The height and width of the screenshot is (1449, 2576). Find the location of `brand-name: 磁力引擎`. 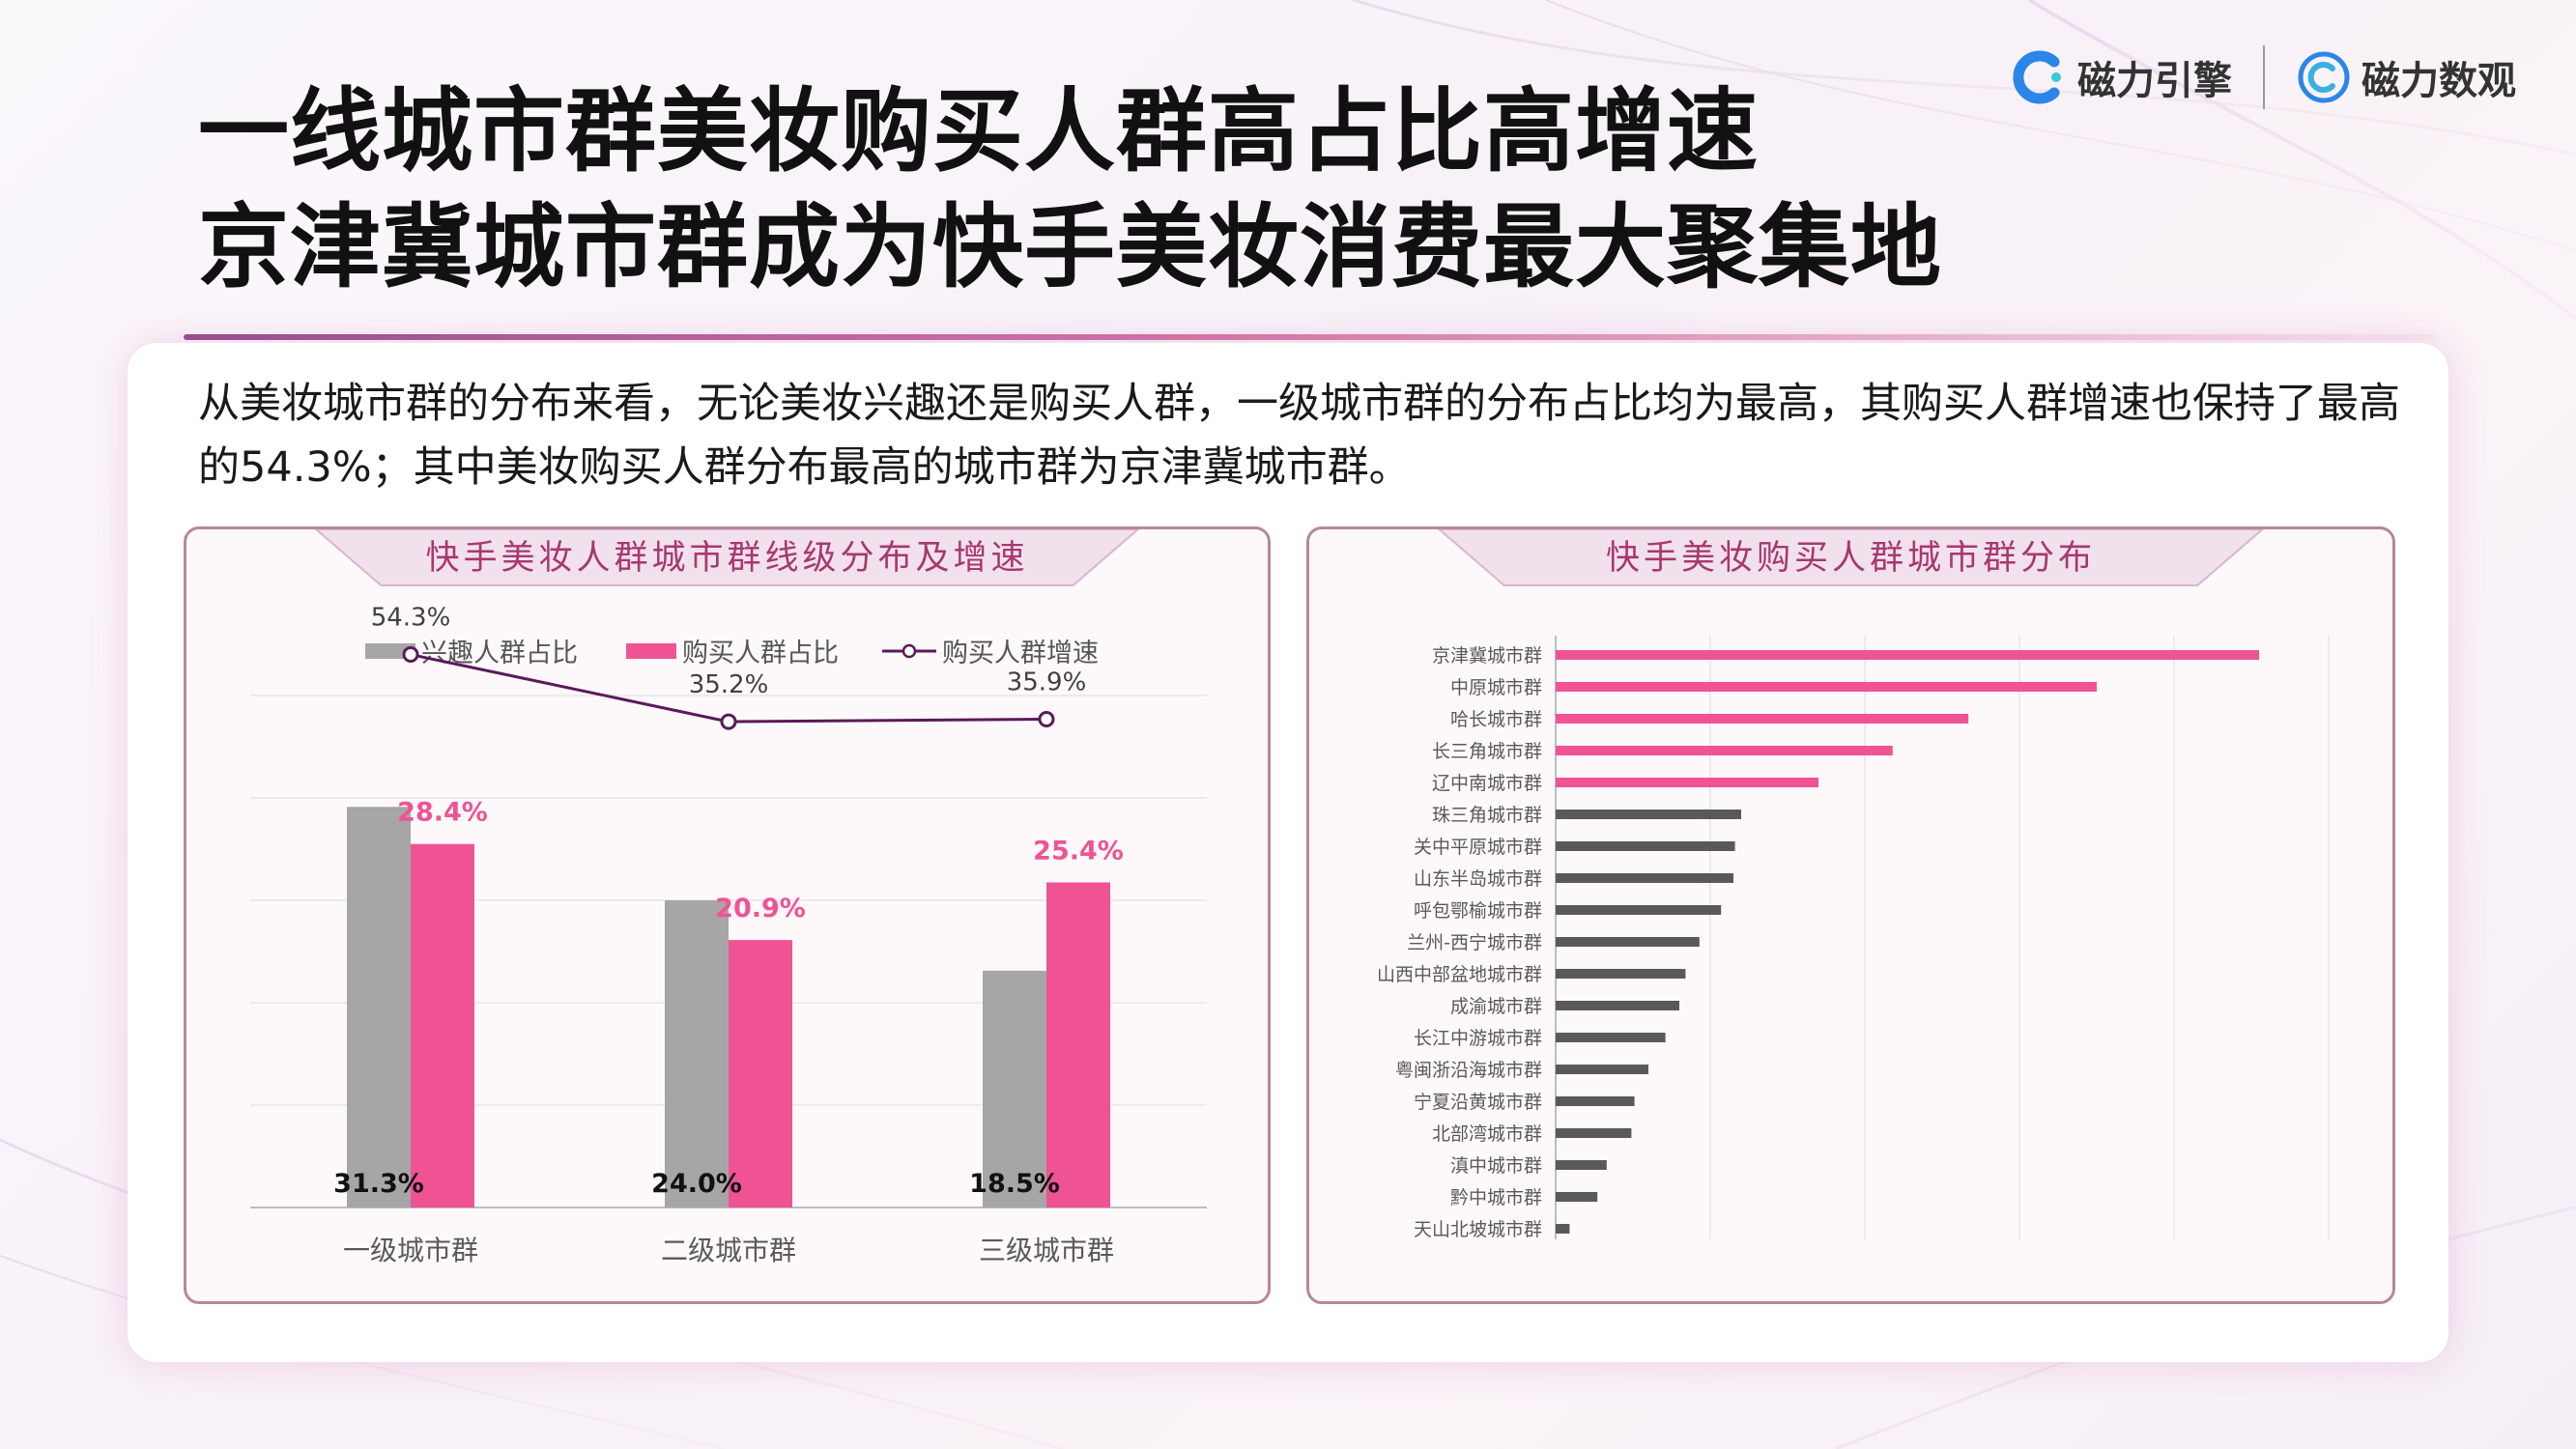

brand-name: 磁力引擎 is located at coordinates (2155, 81).